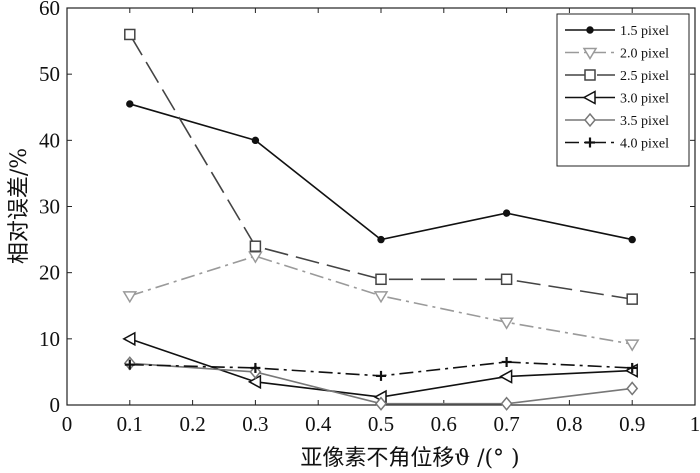 Image resolution: width=700 pixels, height=473 pixels. Describe the element at coordinates (644, 144) in the screenshot. I see `legend-label: 4.0 pixel` at that location.